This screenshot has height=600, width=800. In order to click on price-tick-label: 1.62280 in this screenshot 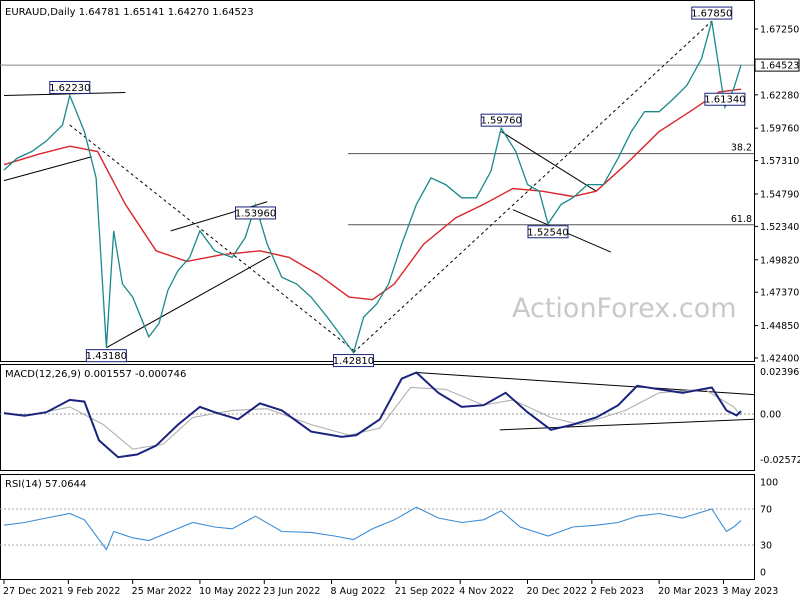, I will do `click(779, 95)`.